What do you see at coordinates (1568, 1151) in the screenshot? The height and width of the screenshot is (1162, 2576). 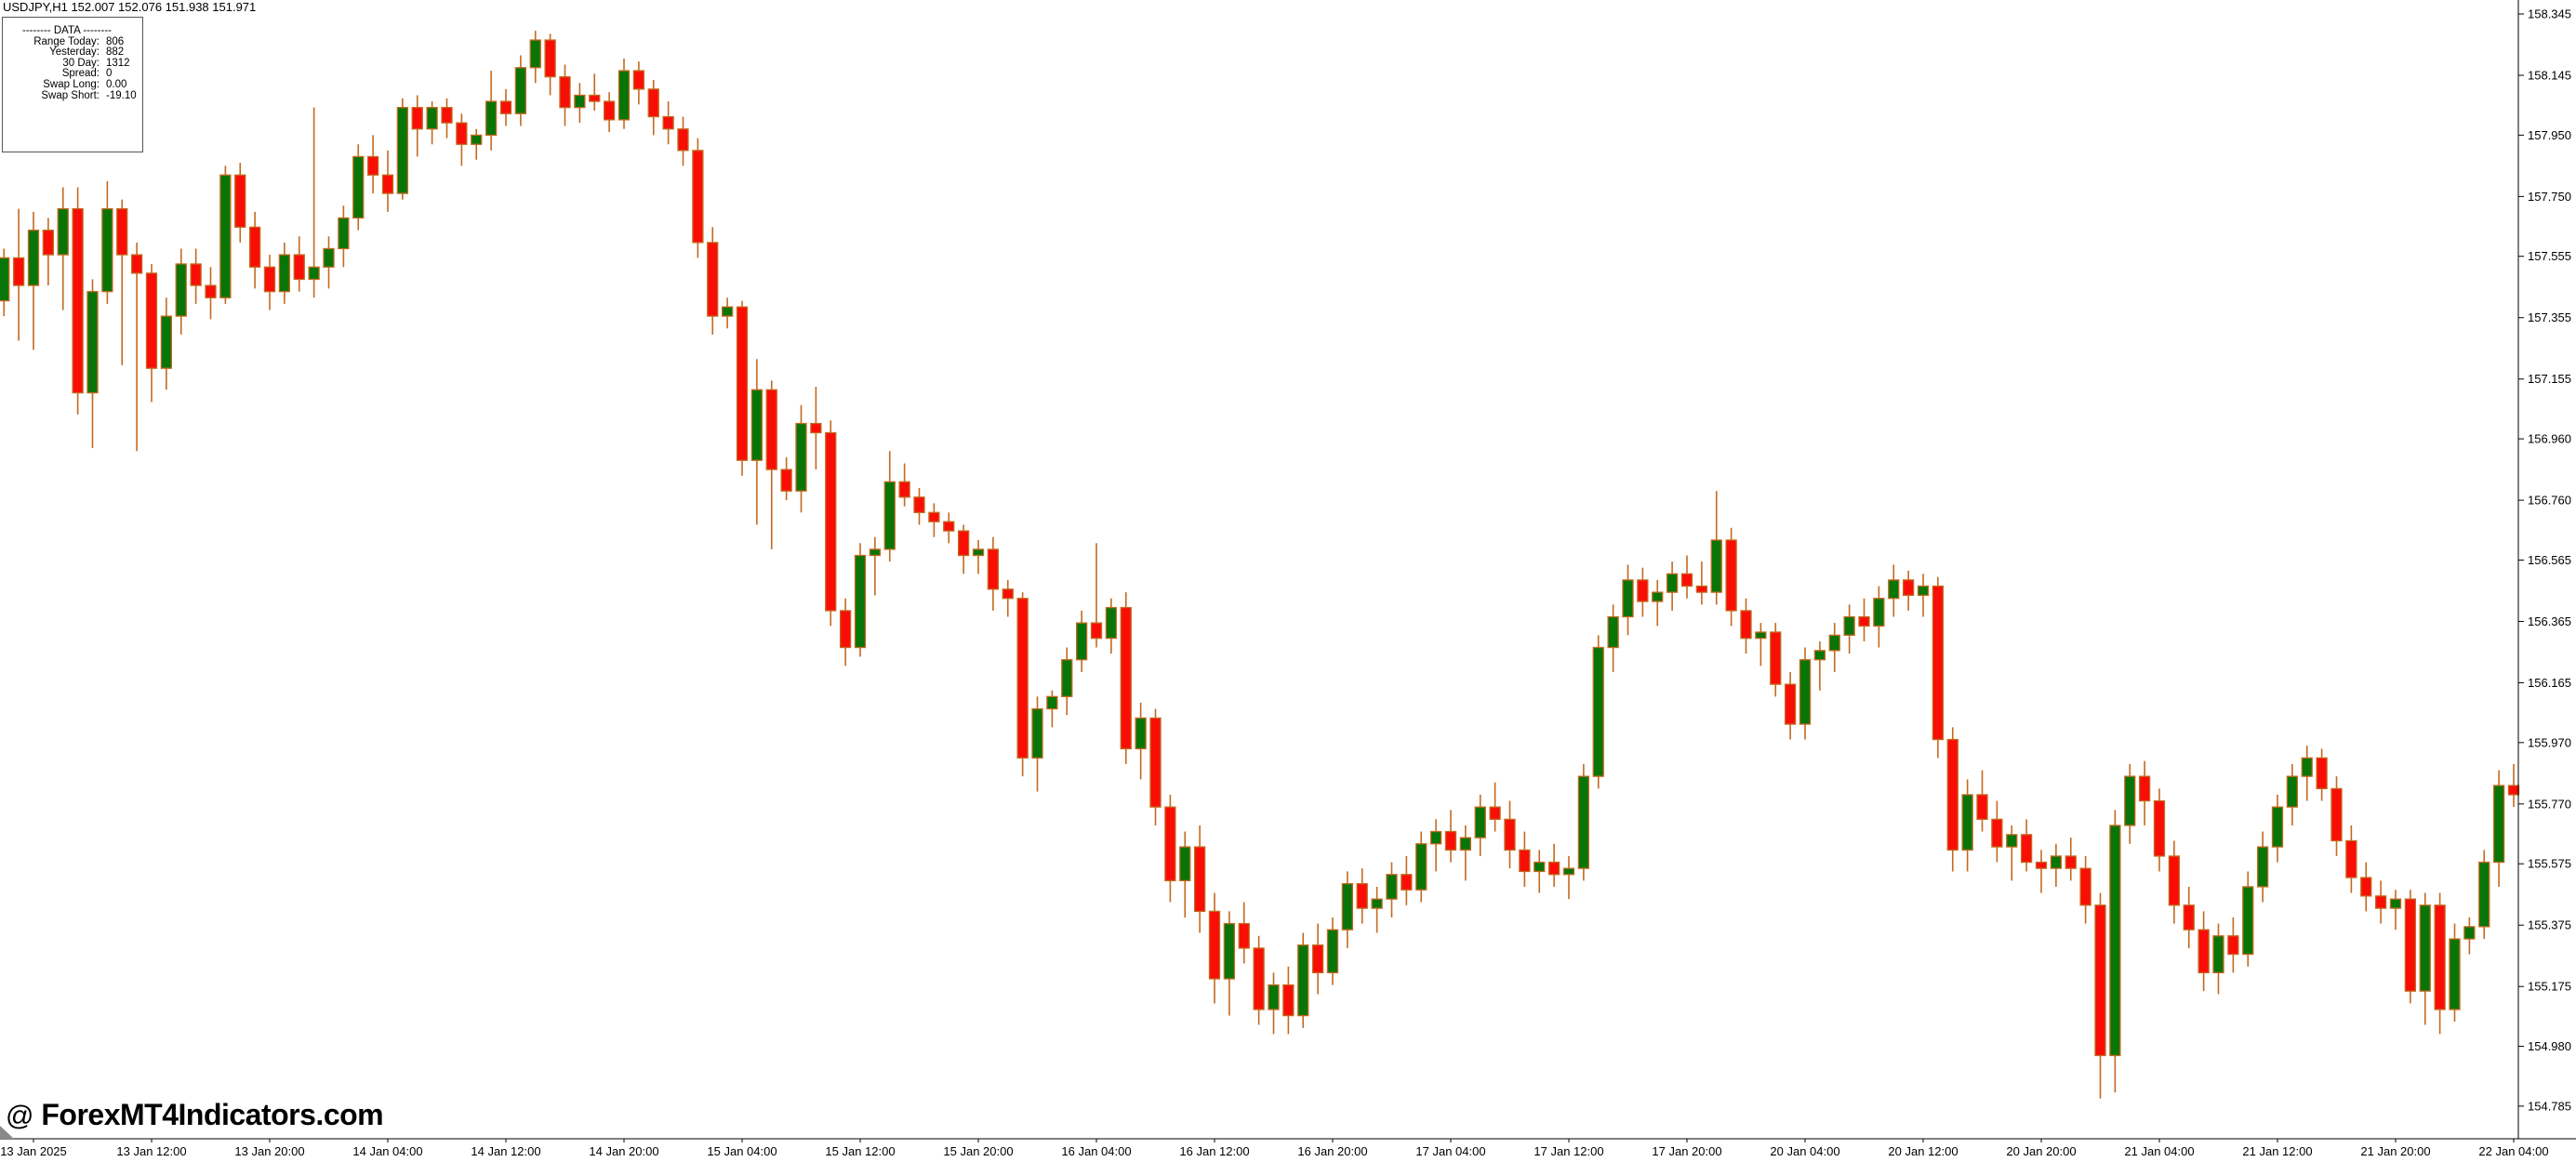 I see `time-axis-label: 17 Jan 12:00` at bounding box center [1568, 1151].